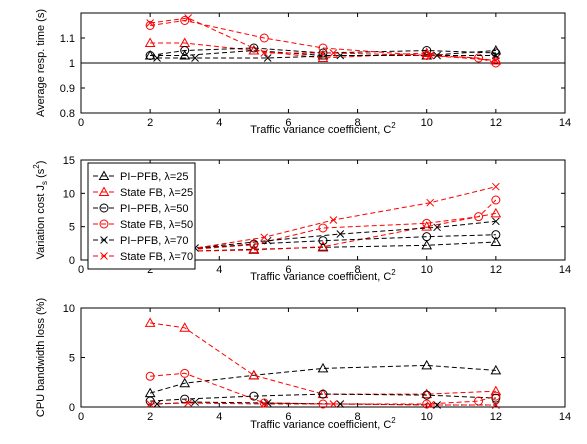 This screenshot has width=587, height=444. What do you see at coordinates (41, 174) in the screenshot?
I see `y-axis-label-unit: (s` at bounding box center [41, 174].